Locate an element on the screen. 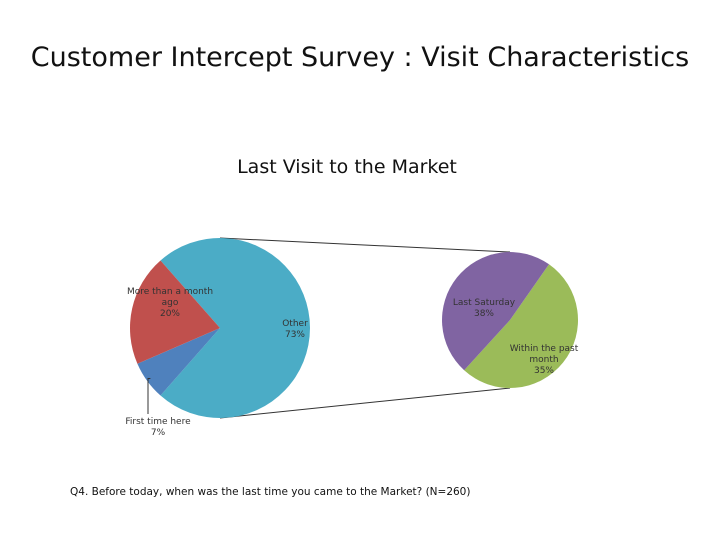  leader-line-first-time-here is located at coordinates (149, 396).